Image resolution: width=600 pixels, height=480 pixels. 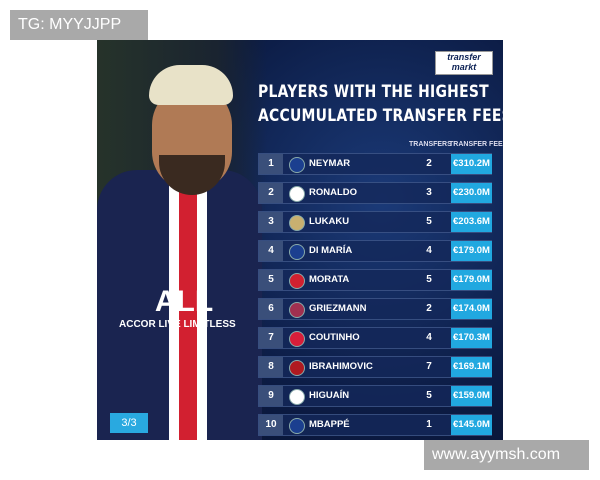 What do you see at coordinates (429, 424) in the screenshot?
I see `transfer-count: 1` at bounding box center [429, 424].